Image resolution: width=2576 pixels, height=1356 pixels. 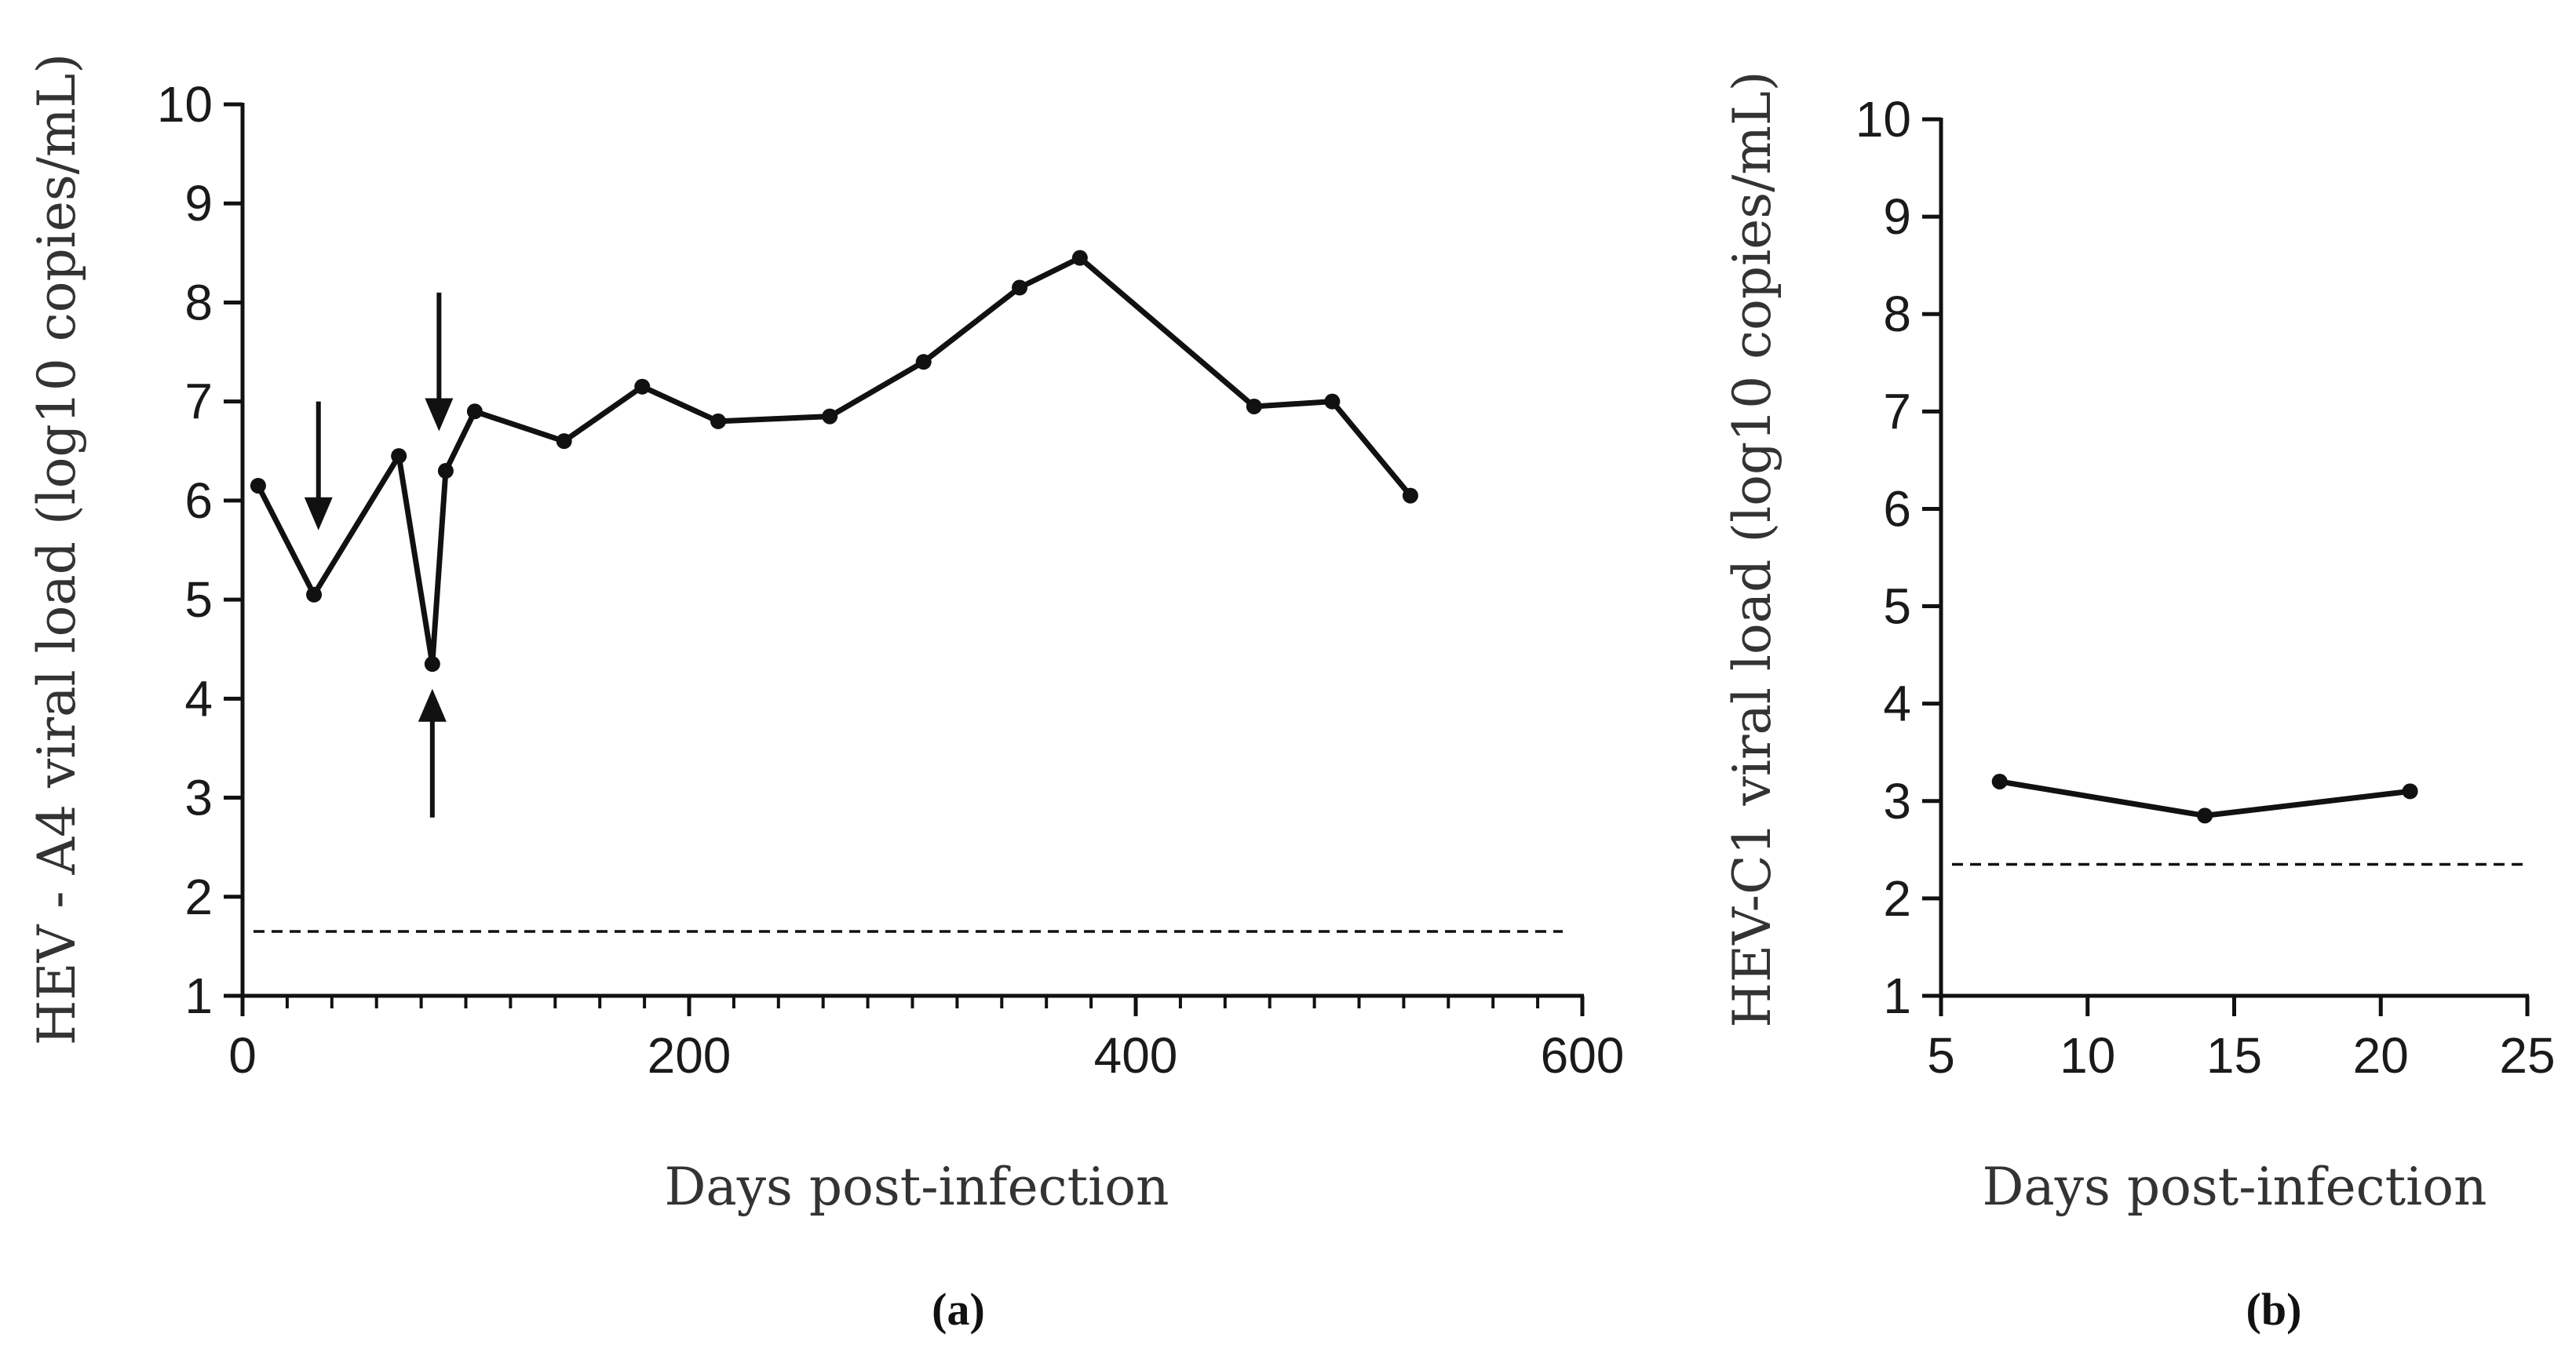 I want to click on x-tick-label: 600, so click(x=1583, y=1055).